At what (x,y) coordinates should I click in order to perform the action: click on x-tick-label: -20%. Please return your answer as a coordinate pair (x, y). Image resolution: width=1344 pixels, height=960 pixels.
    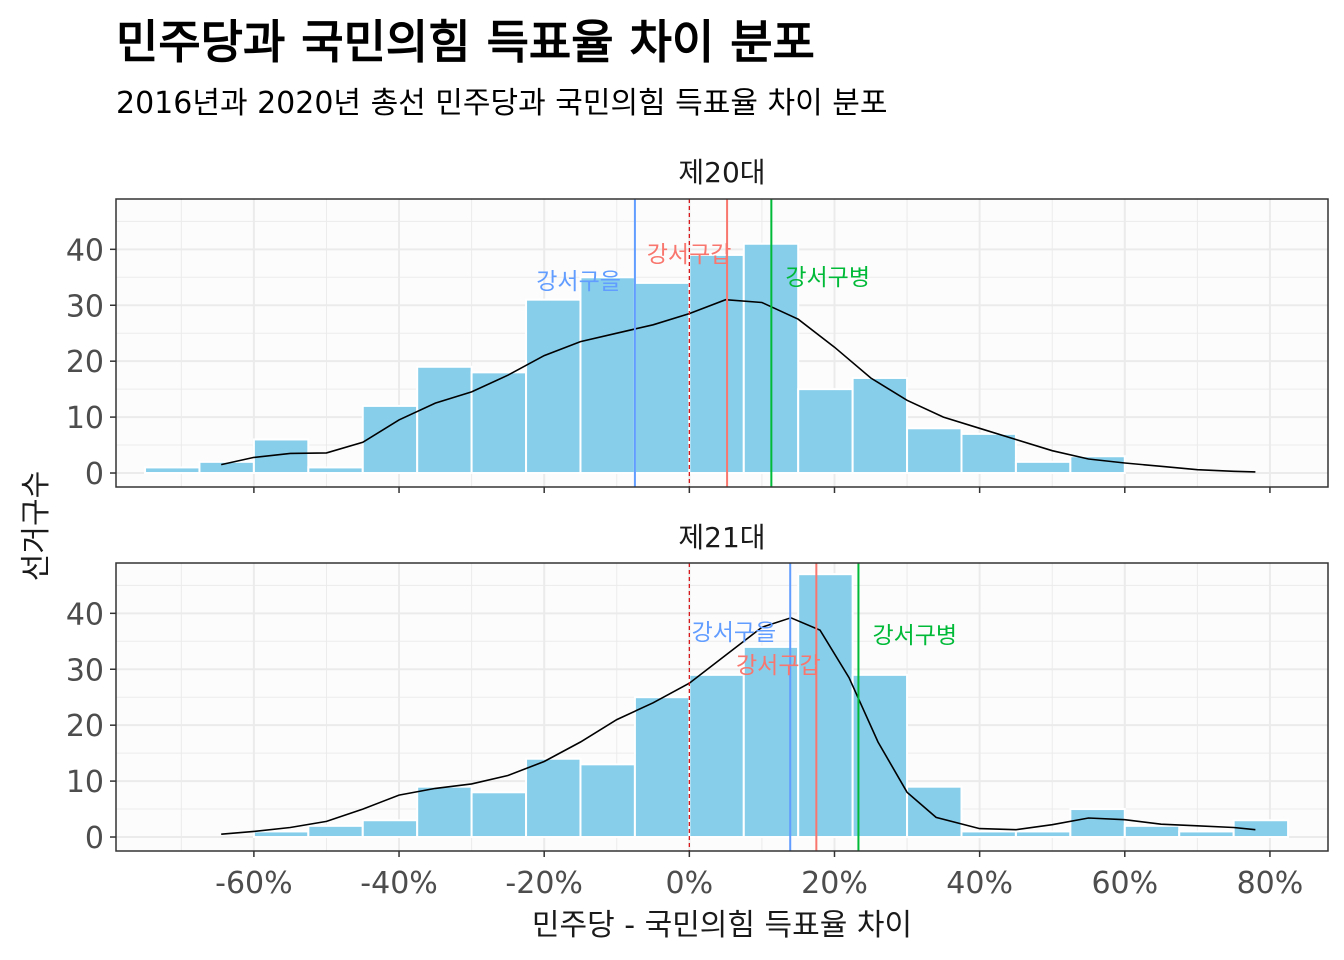
    Looking at the image, I should click on (544, 883).